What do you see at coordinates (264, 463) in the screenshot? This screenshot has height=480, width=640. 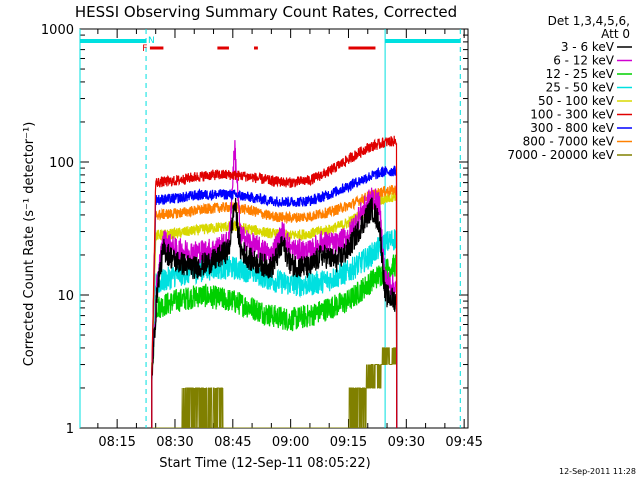 I see `x-axis-label: Start Time (12-Sep-11 08:05:22)` at bounding box center [264, 463].